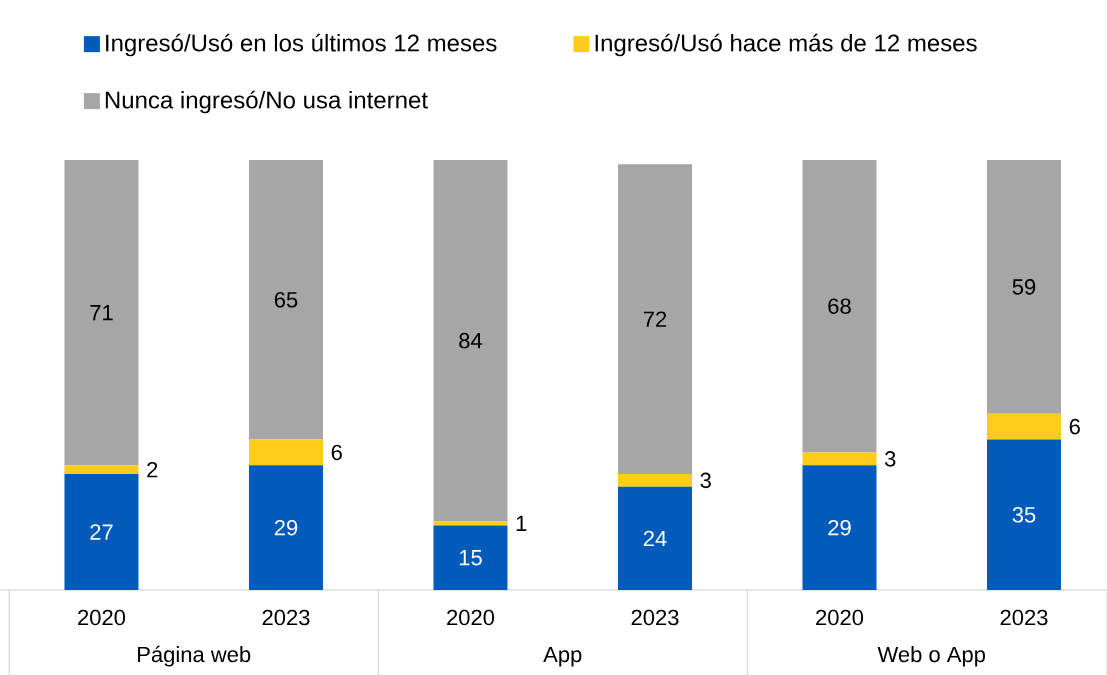 This screenshot has height=675, width=1107. Describe the element at coordinates (266, 102) in the screenshot. I see `legend-label: Nunca ingresó/No usa internet` at that location.